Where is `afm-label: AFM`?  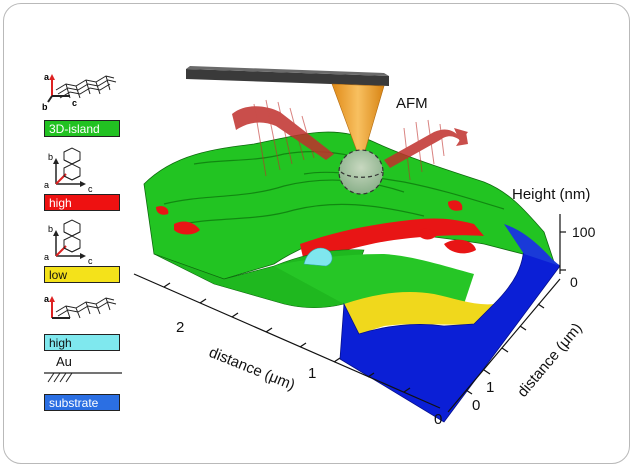 afm-label: AFM is located at coordinates (412, 103).